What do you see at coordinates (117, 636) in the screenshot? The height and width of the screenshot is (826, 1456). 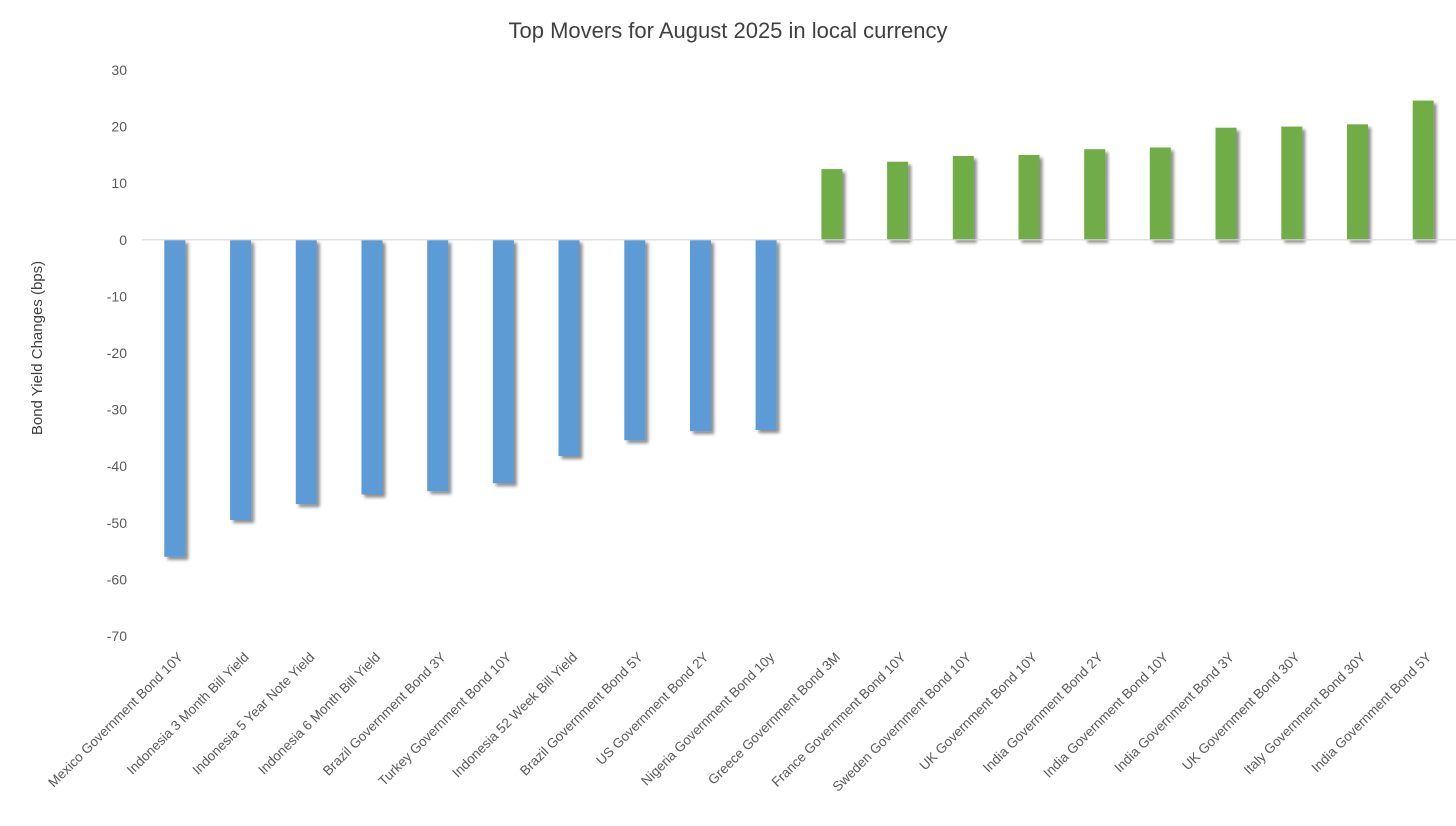 I see `y-tick-label: -70` at bounding box center [117, 636].